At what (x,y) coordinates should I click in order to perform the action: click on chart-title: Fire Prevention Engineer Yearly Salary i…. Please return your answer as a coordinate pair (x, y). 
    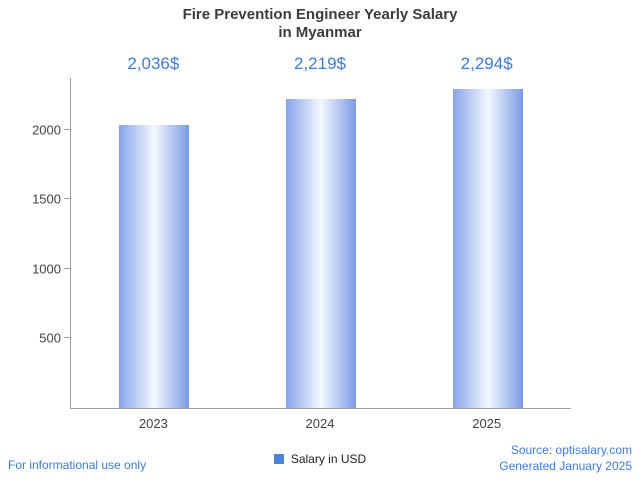
    Looking at the image, I should click on (320, 24).